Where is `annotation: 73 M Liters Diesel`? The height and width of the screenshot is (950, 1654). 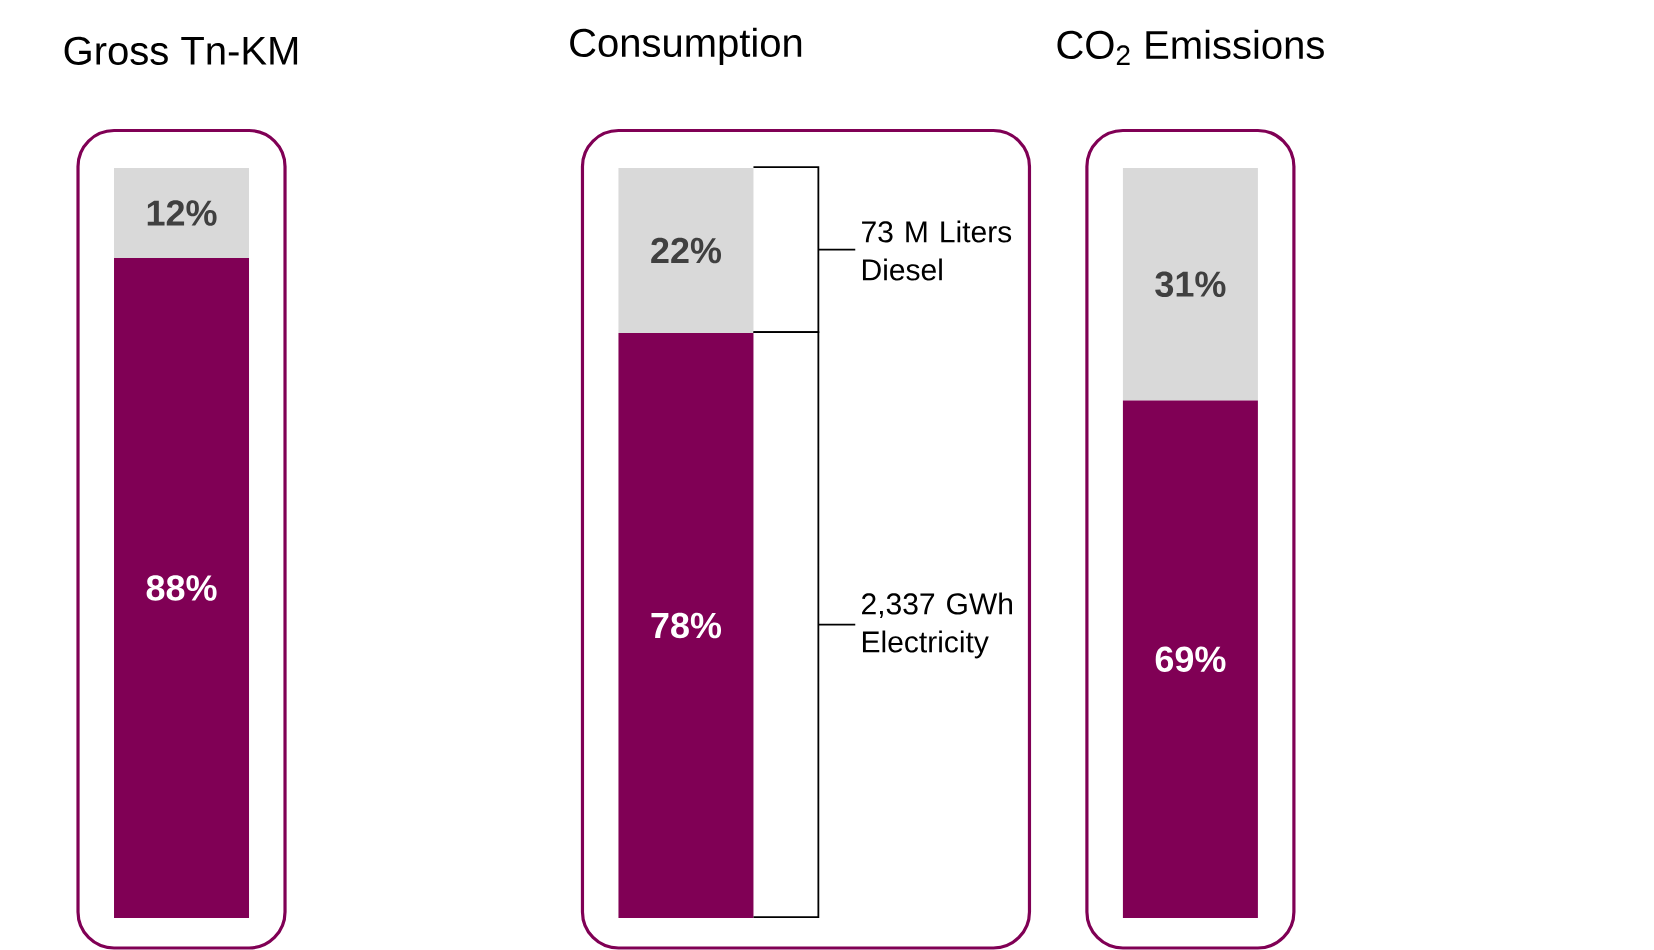
annotation: 73 M Liters Diesel is located at coordinates (937, 250).